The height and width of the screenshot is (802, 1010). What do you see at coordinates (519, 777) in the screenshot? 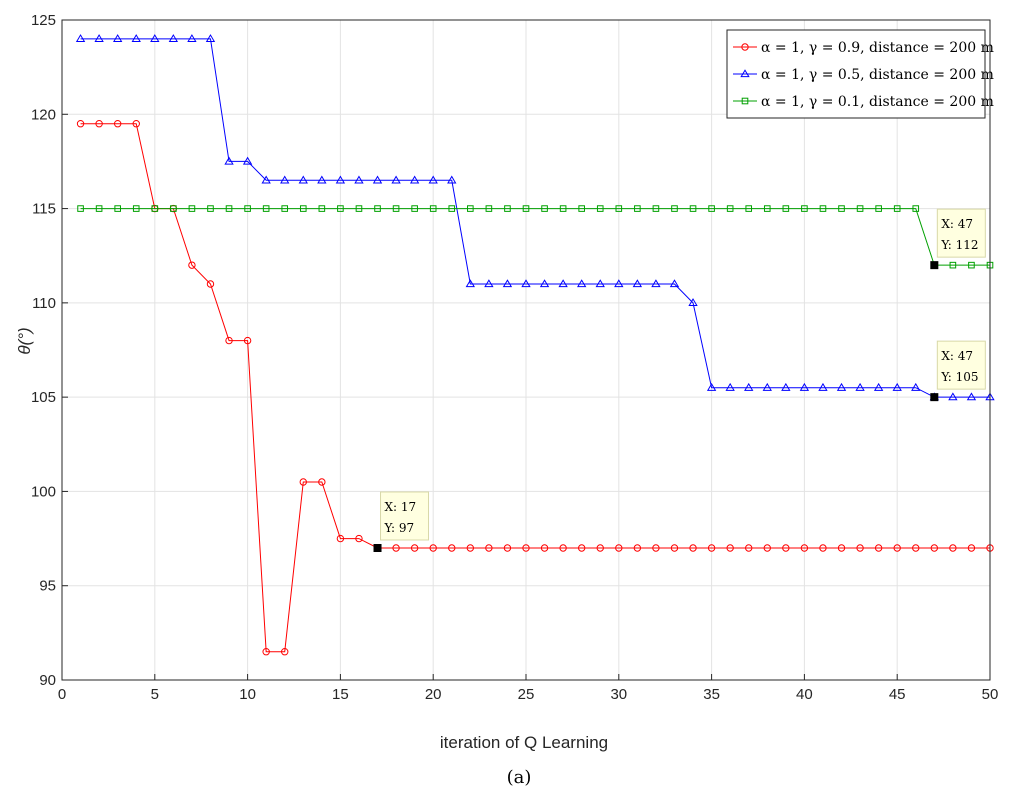
I see `figure-caption: (a)` at bounding box center [519, 777].